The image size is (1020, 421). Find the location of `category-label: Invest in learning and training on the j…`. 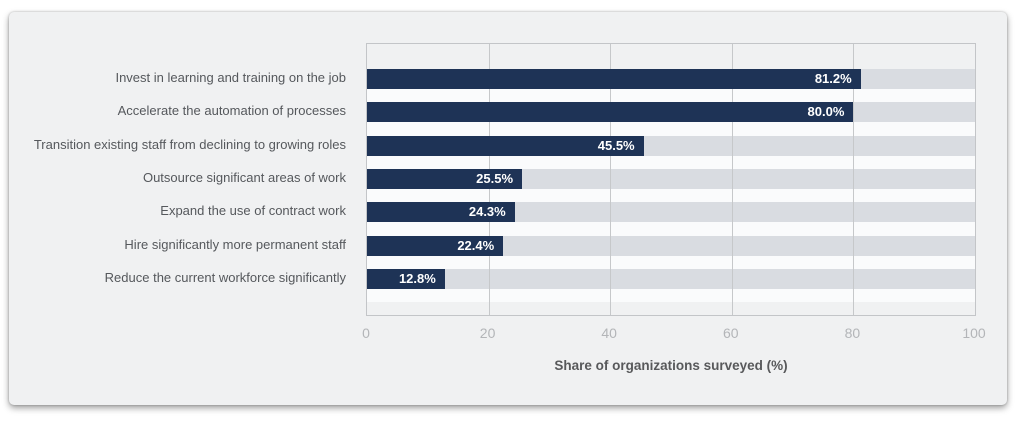

category-label: Invest in learning and training on the j… is located at coordinates (230, 77).